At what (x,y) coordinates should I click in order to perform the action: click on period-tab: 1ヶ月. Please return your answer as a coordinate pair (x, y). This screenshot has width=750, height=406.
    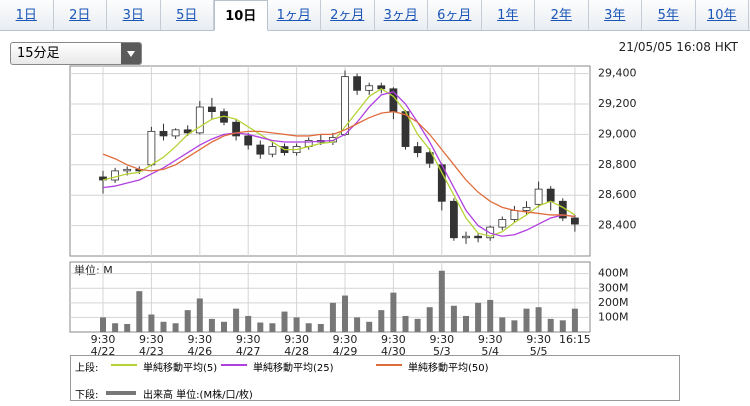
    Looking at the image, I should click on (294, 15).